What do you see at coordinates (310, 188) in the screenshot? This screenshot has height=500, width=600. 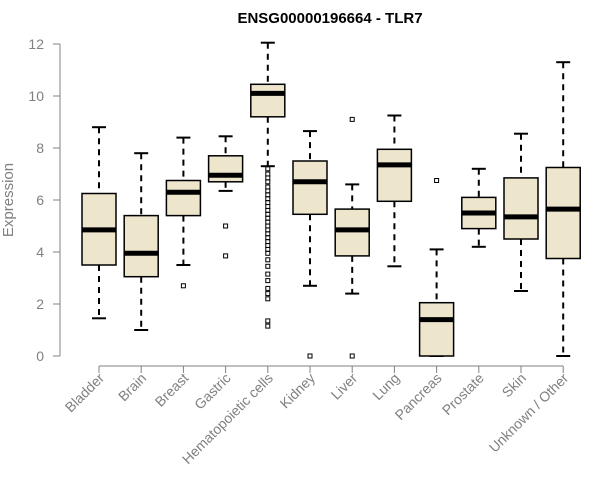 I see `box-rect-kidney` at bounding box center [310, 188].